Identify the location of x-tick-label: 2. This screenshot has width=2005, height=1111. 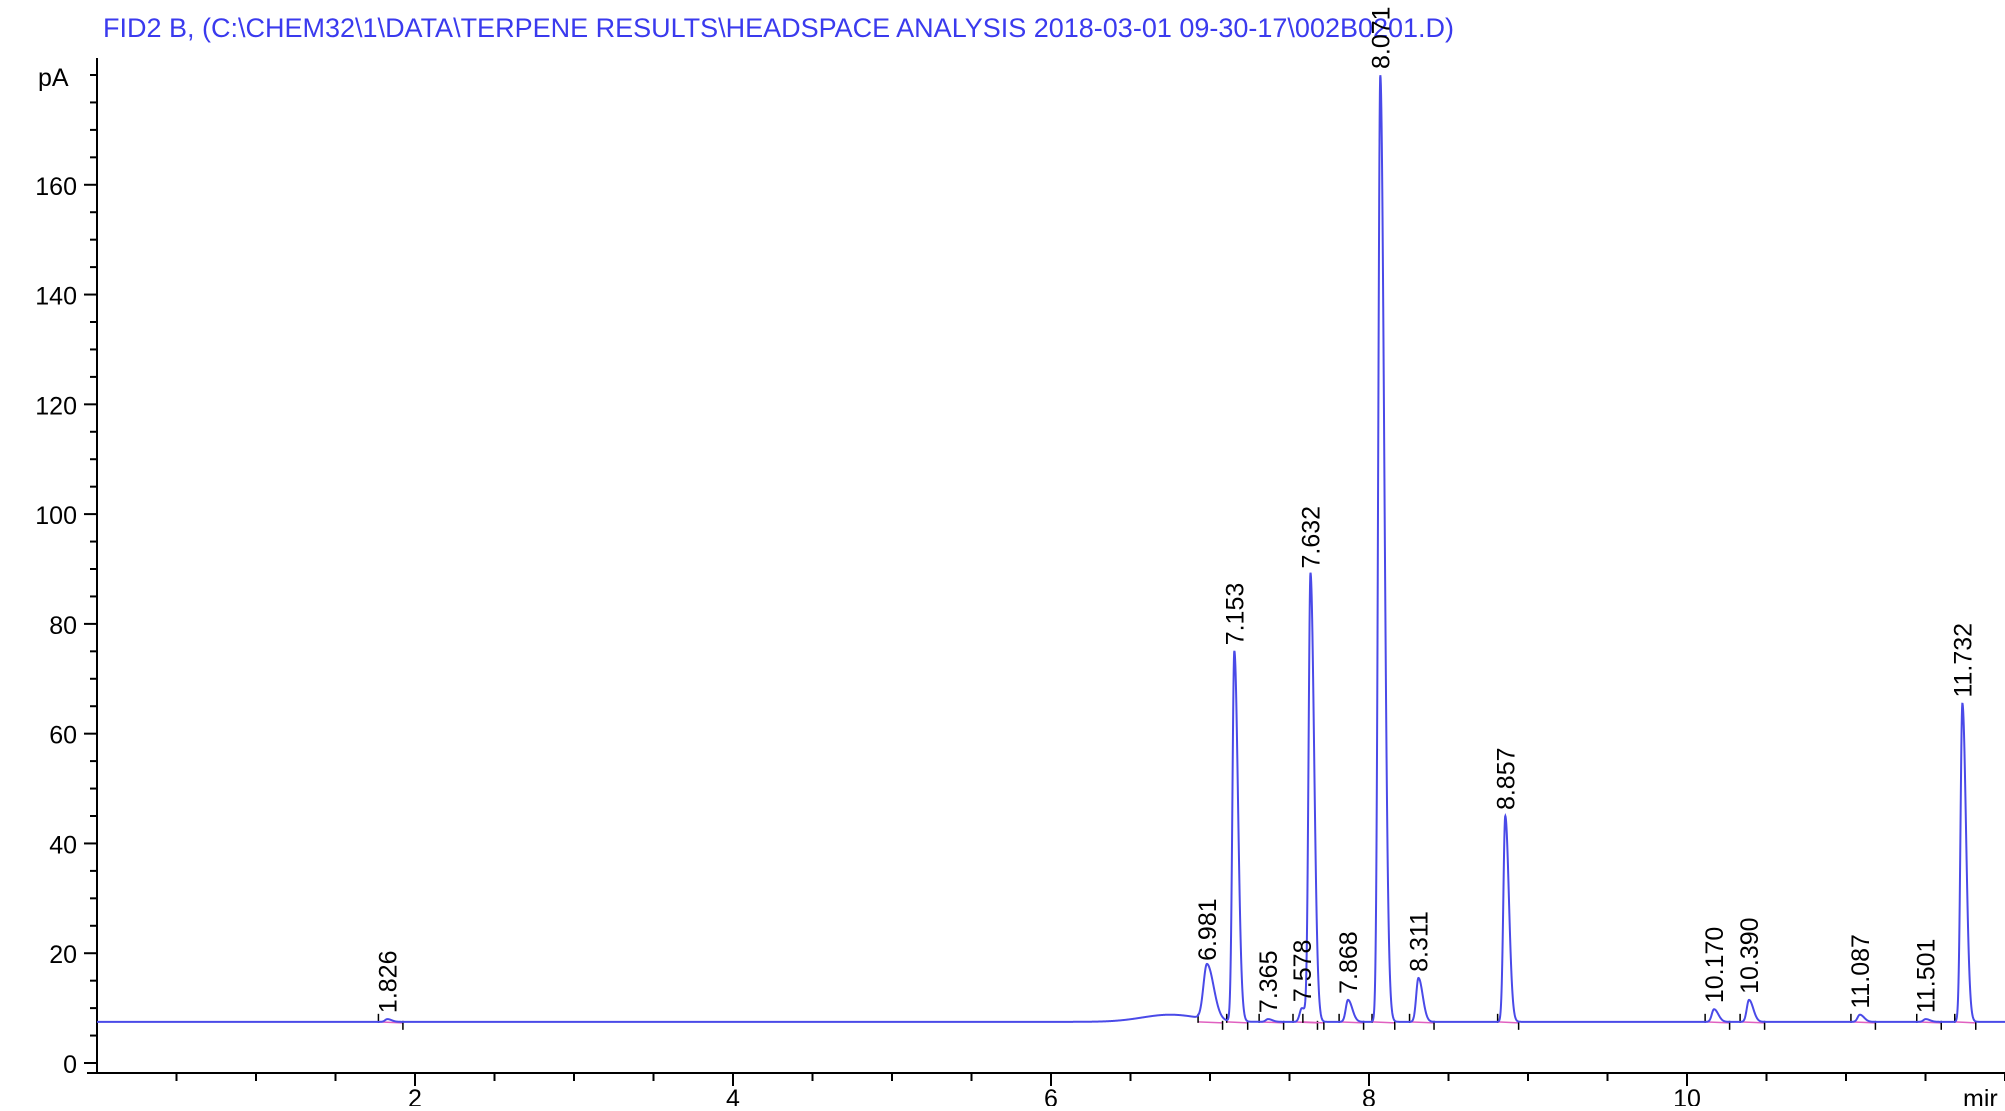
(415, 1095).